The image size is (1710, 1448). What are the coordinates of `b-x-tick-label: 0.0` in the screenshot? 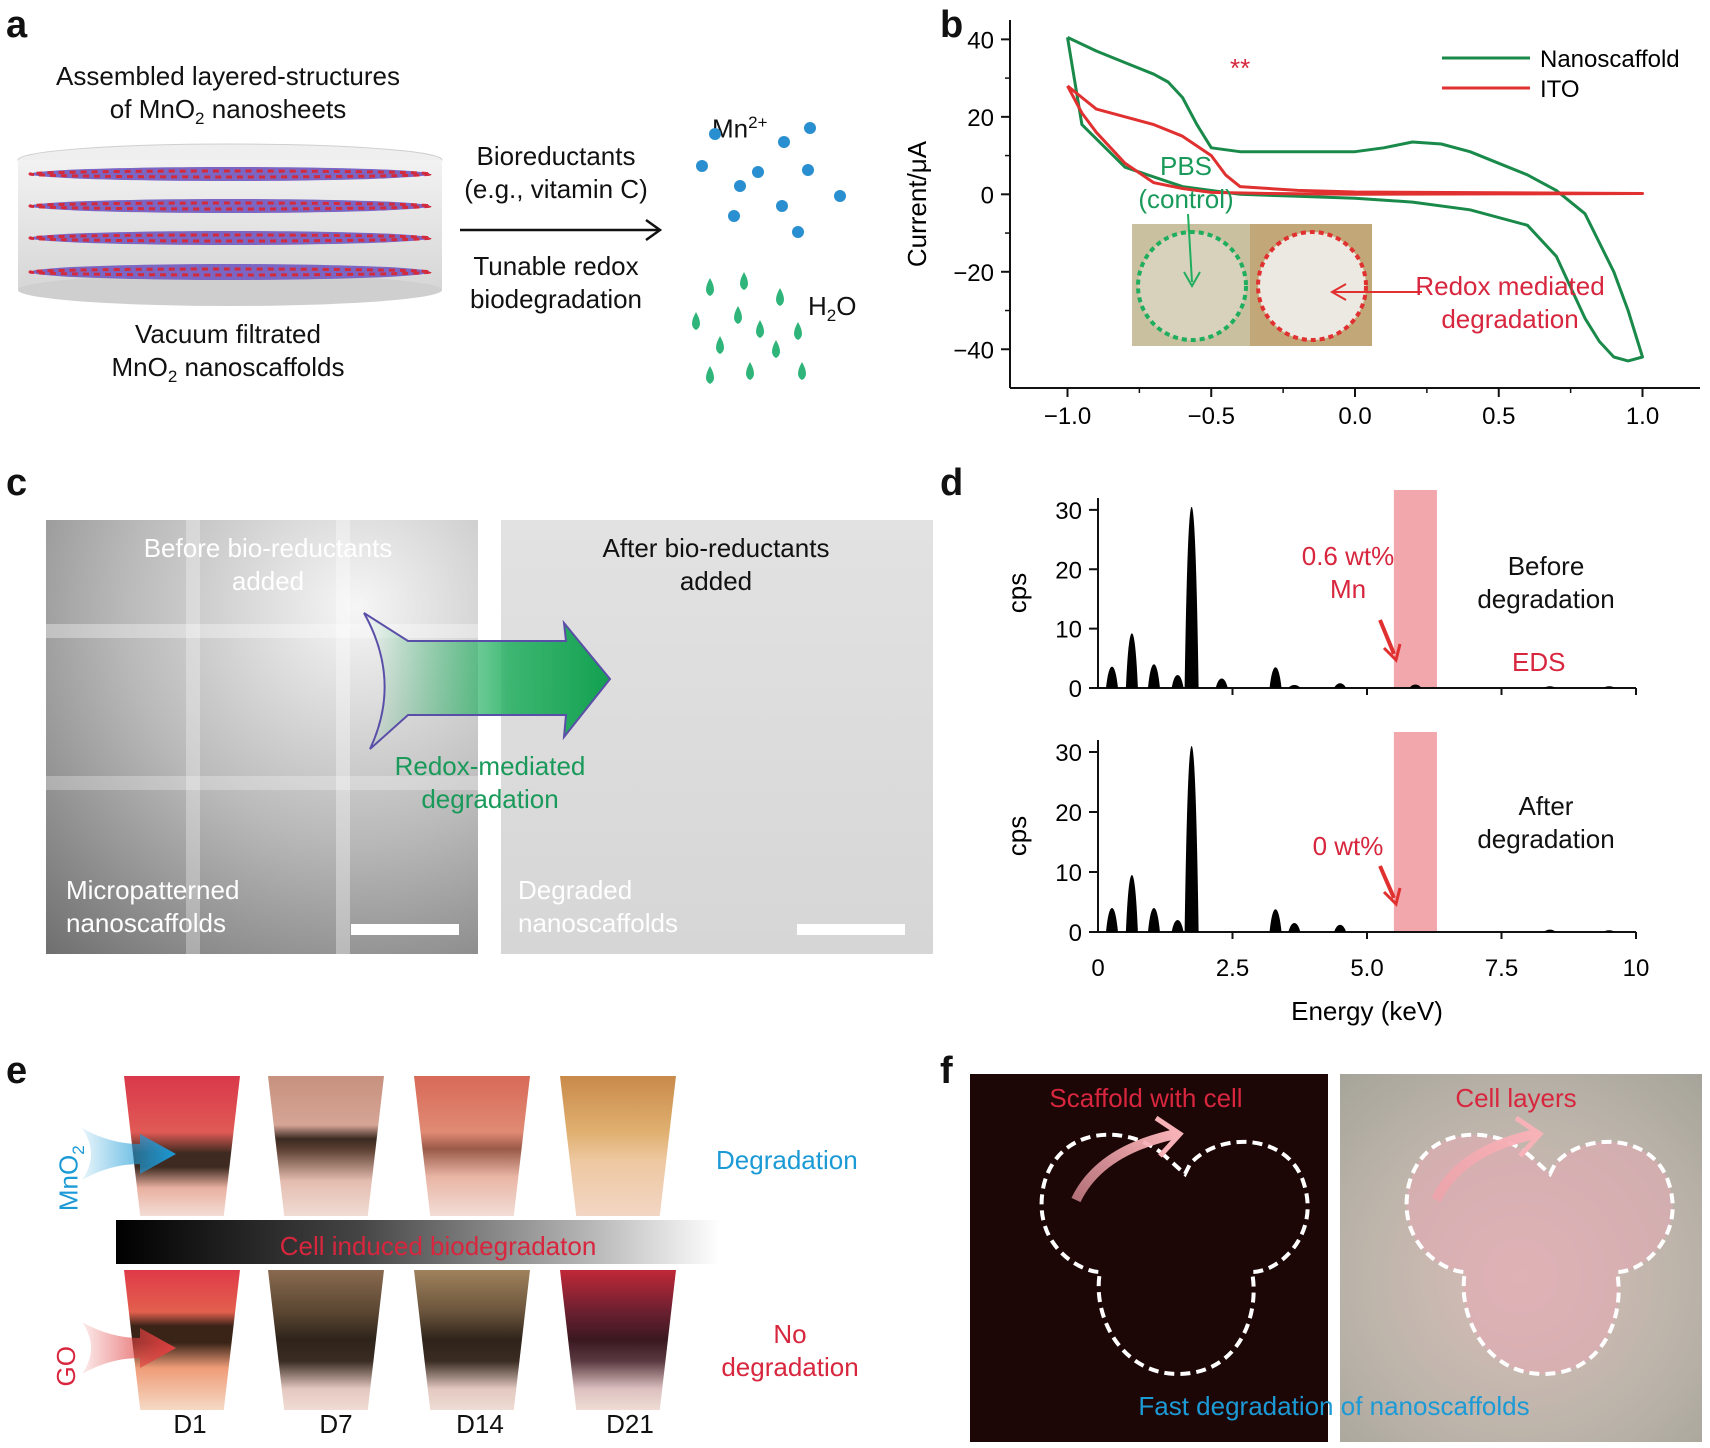 It's located at (1354, 416).